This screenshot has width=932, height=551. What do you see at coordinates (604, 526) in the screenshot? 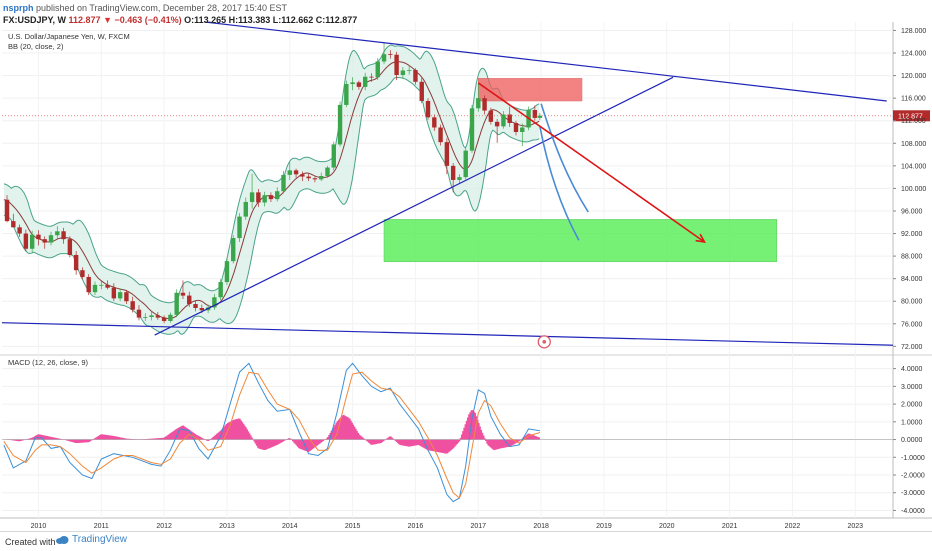
I see `time-tick-label: 2019` at bounding box center [604, 526].